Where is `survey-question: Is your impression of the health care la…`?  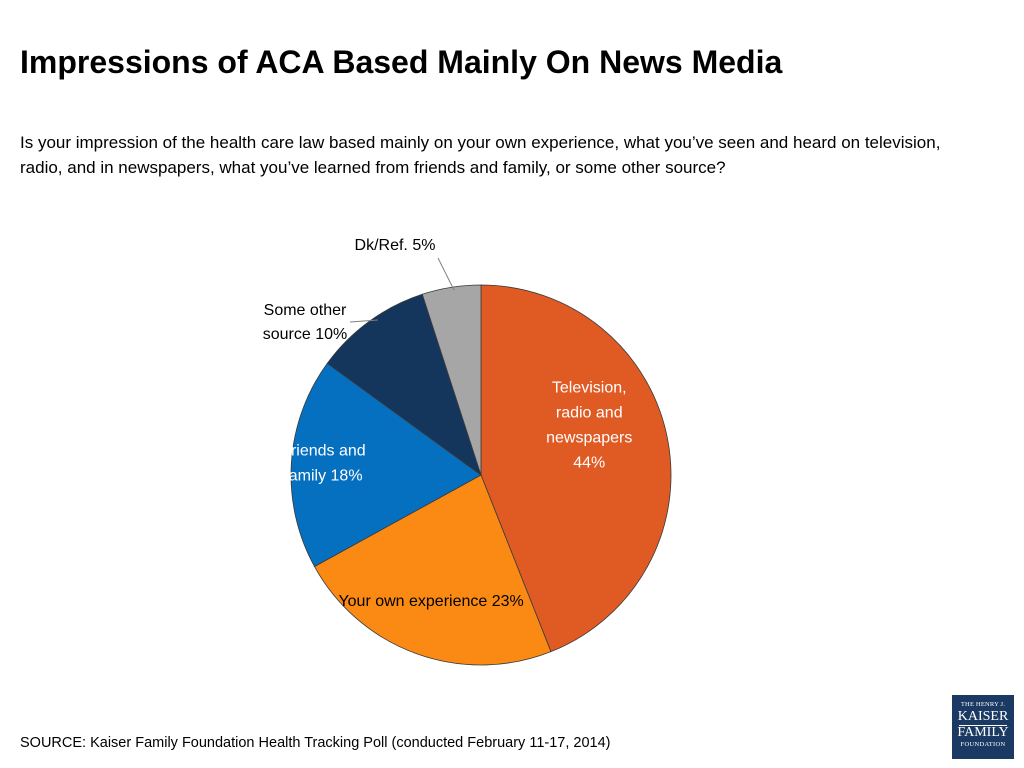
survey-question: Is your impression of the health care la… is located at coordinates (480, 155).